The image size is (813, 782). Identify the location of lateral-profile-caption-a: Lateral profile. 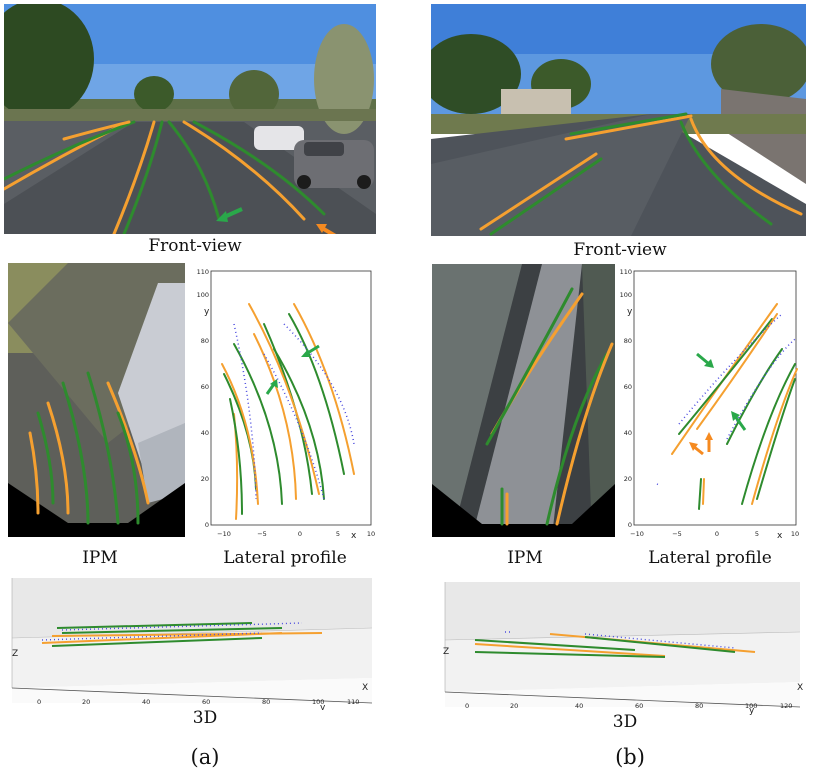
(285, 558).